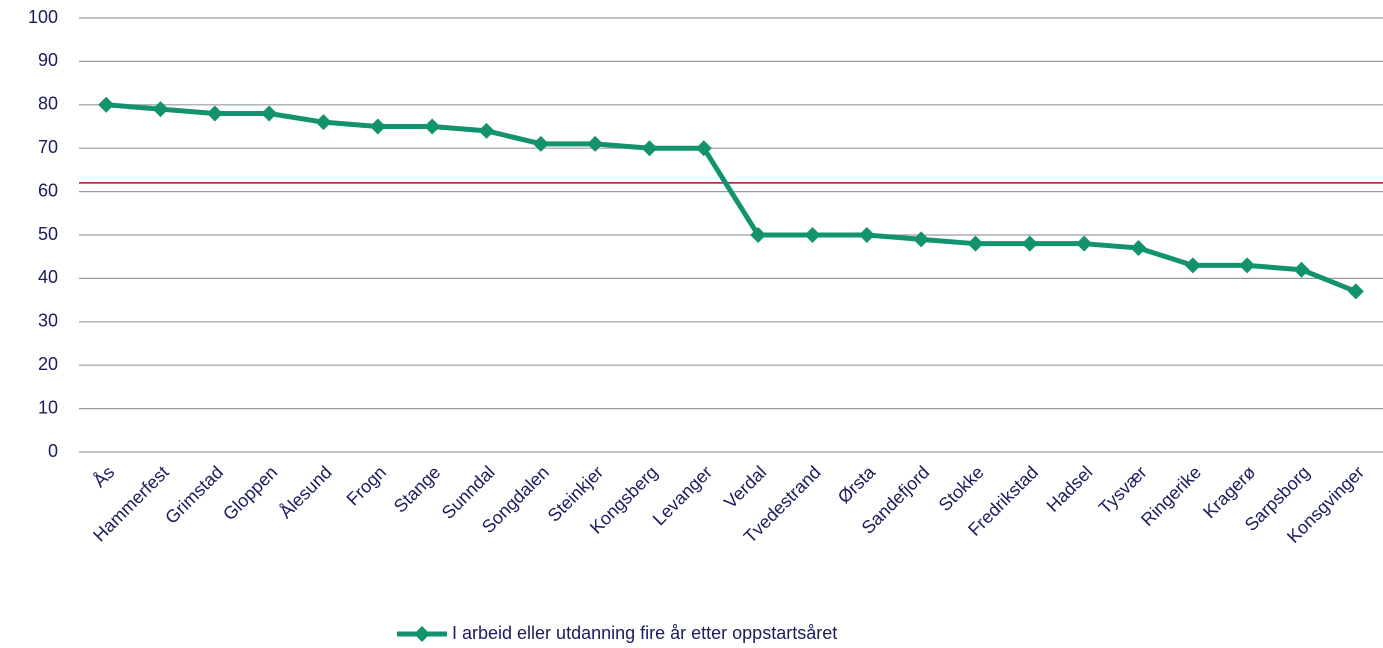 The height and width of the screenshot is (648, 1383). I want to click on y-tick-label: 20, so click(48, 364).